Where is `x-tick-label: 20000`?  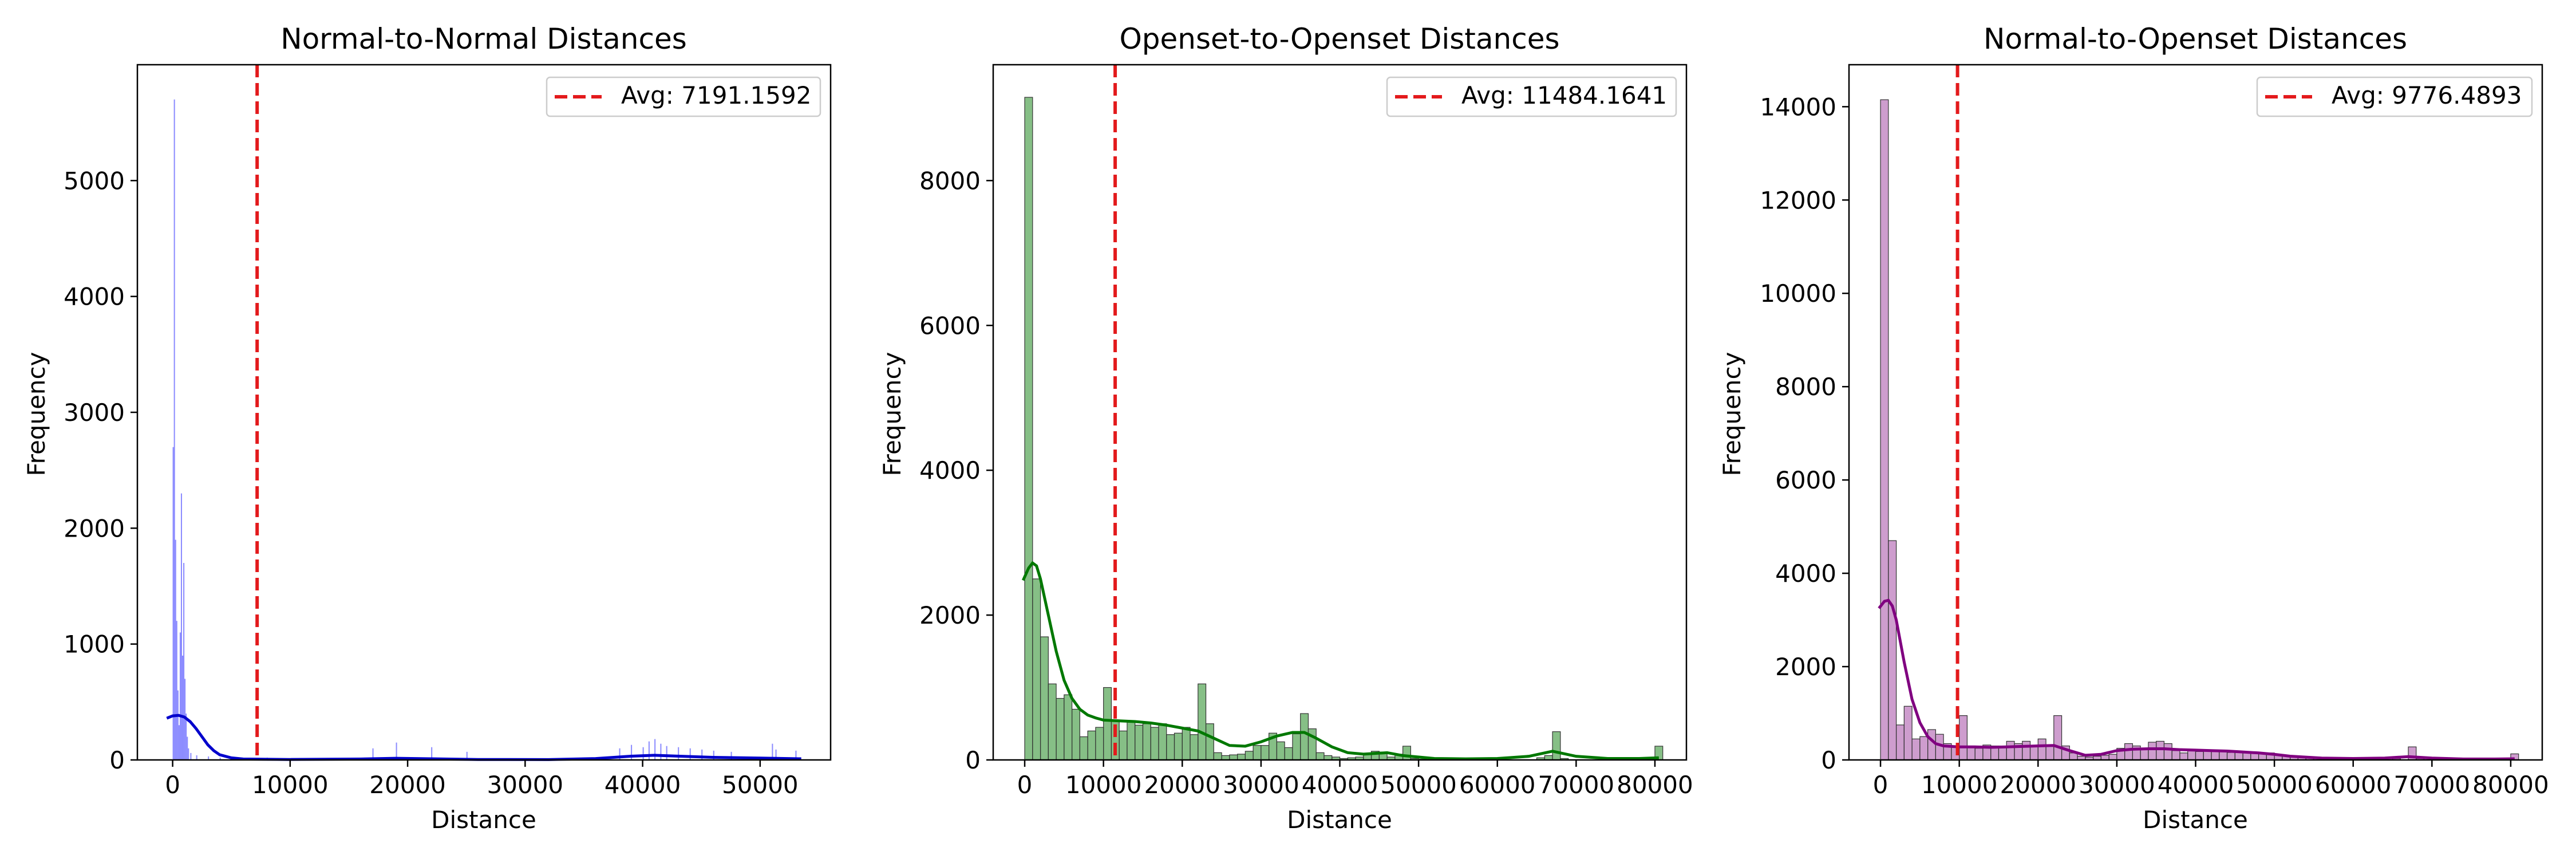 x-tick-label: 20000 is located at coordinates (407, 785).